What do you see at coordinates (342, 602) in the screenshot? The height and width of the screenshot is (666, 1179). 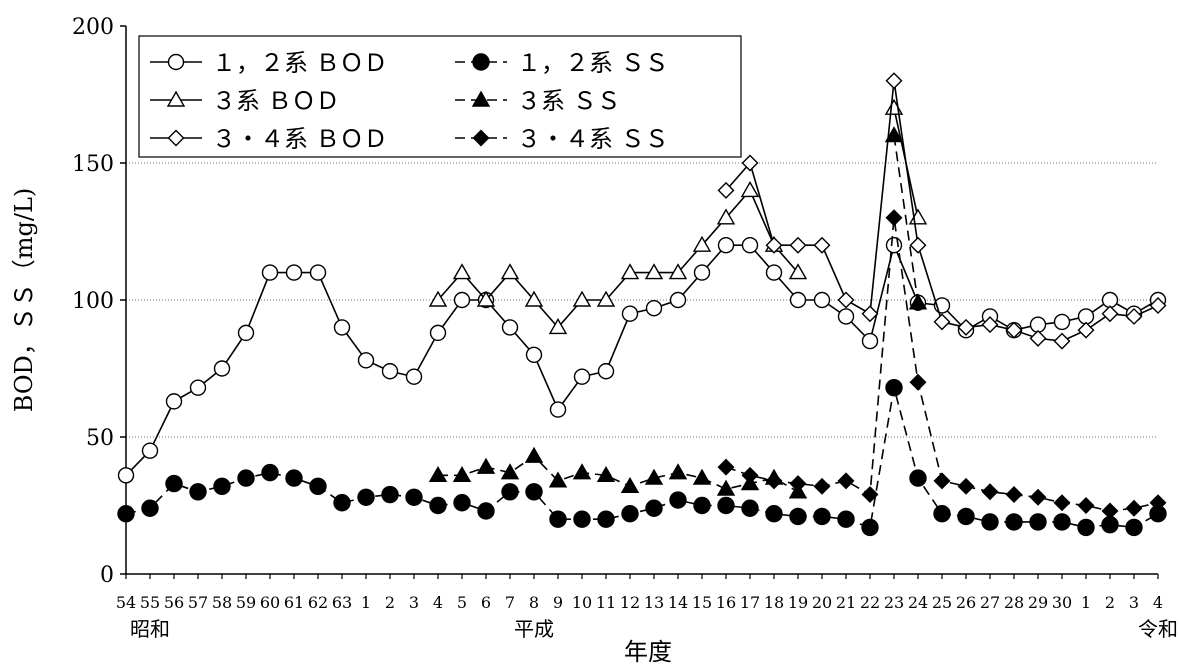 I see `x-tick-label: 63` at bounding box center [342, 602].